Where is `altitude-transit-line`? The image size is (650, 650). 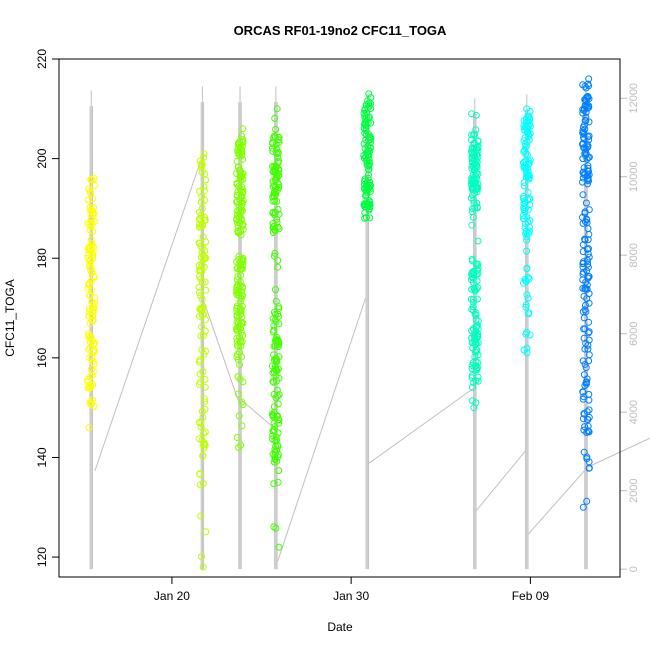
altitude-transit-line is located at coordinates (618, 452).